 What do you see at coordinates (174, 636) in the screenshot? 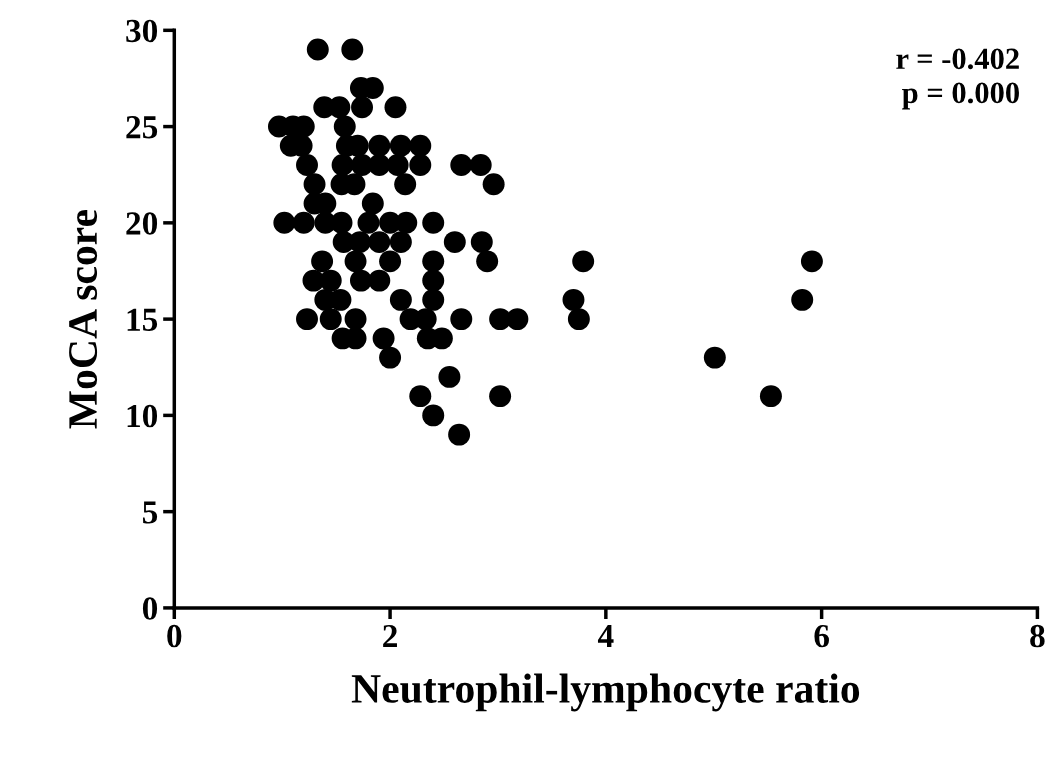
I see `x-tick-label: 0` at bounding box center [174, 636].